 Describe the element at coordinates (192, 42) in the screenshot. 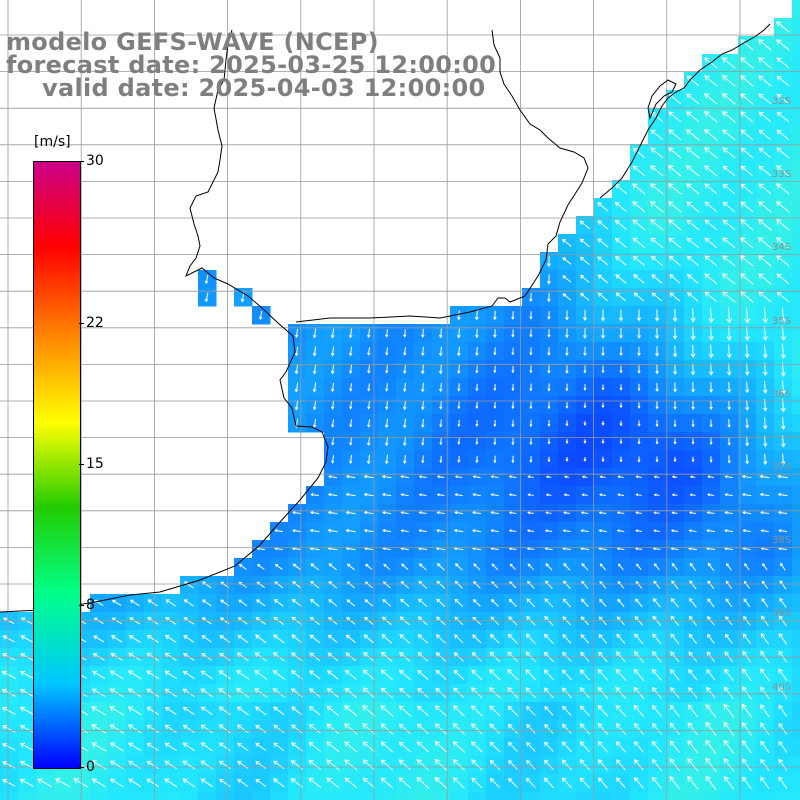

I see `model-title: modelo GEFS-WAVE (NCEP)` at that location.